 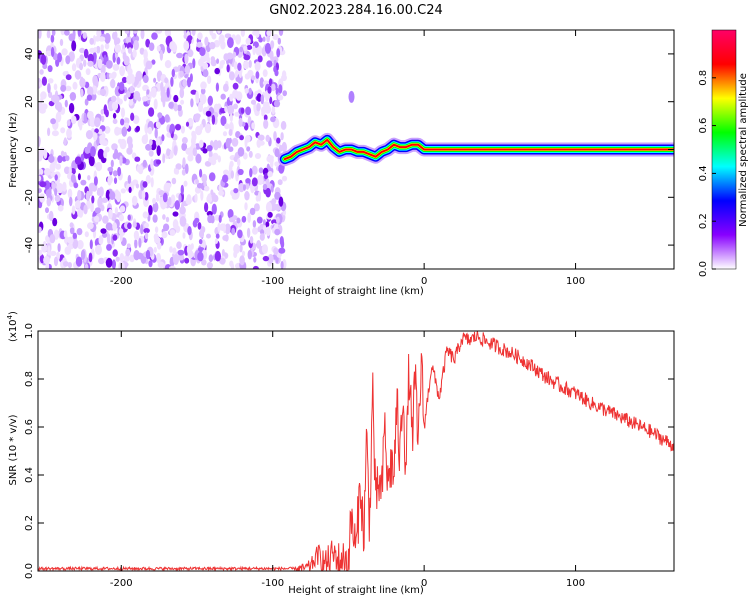 What do you see at coordinates (703, 173) in the screenshot?
I see `colorbar-tick-label: 0.4` at bounding box center [703, 173].